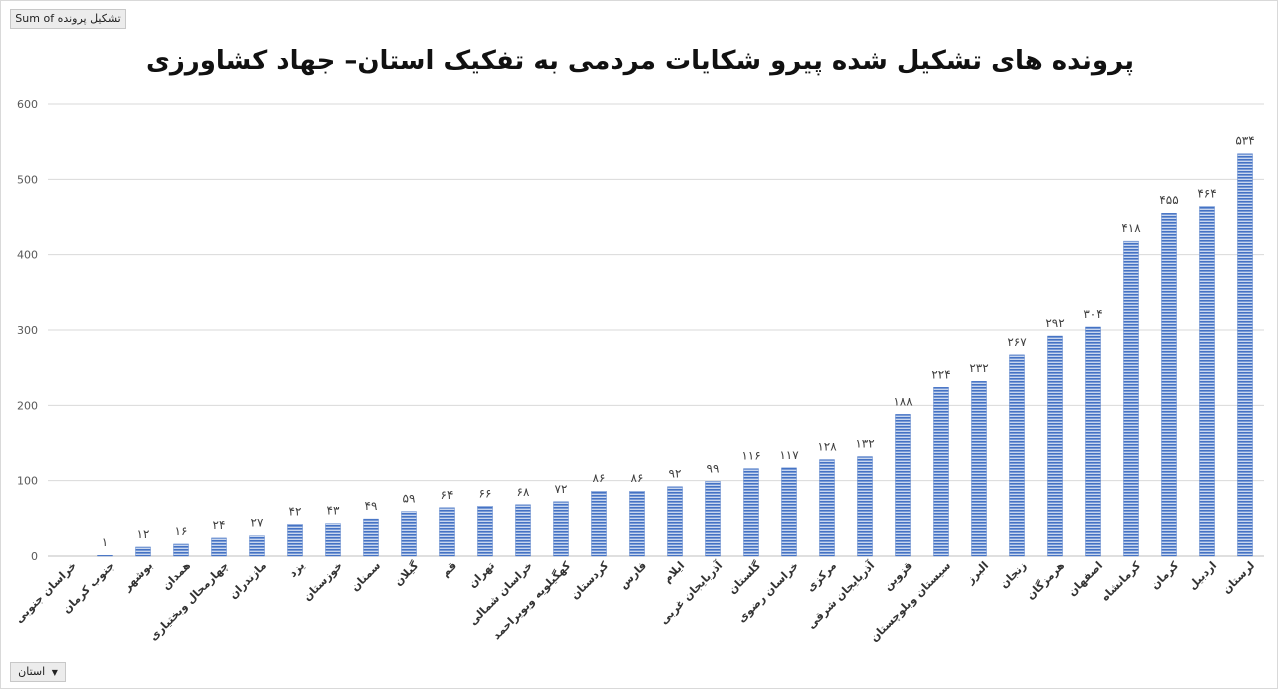  Describe the element at coordinates (713, 468) in the screenshot. I see `data-label: ۹۹` at that location.